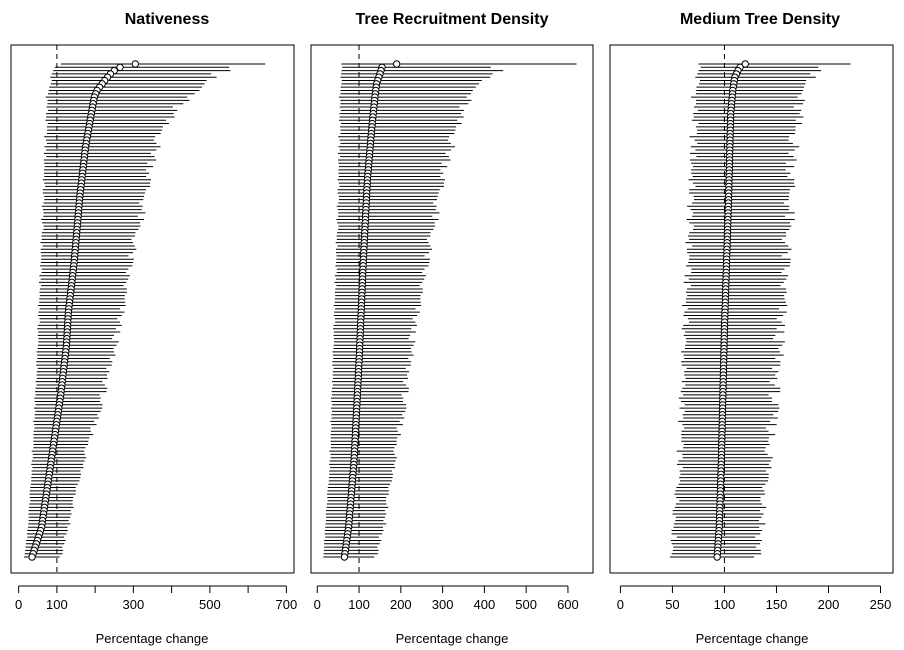 The width and height of the screenshot is (904, 650). What do you see at coordinates (167, 19) in the screenshot?
I see `panel-title: Nativeness` at bounding box center [167, 19].